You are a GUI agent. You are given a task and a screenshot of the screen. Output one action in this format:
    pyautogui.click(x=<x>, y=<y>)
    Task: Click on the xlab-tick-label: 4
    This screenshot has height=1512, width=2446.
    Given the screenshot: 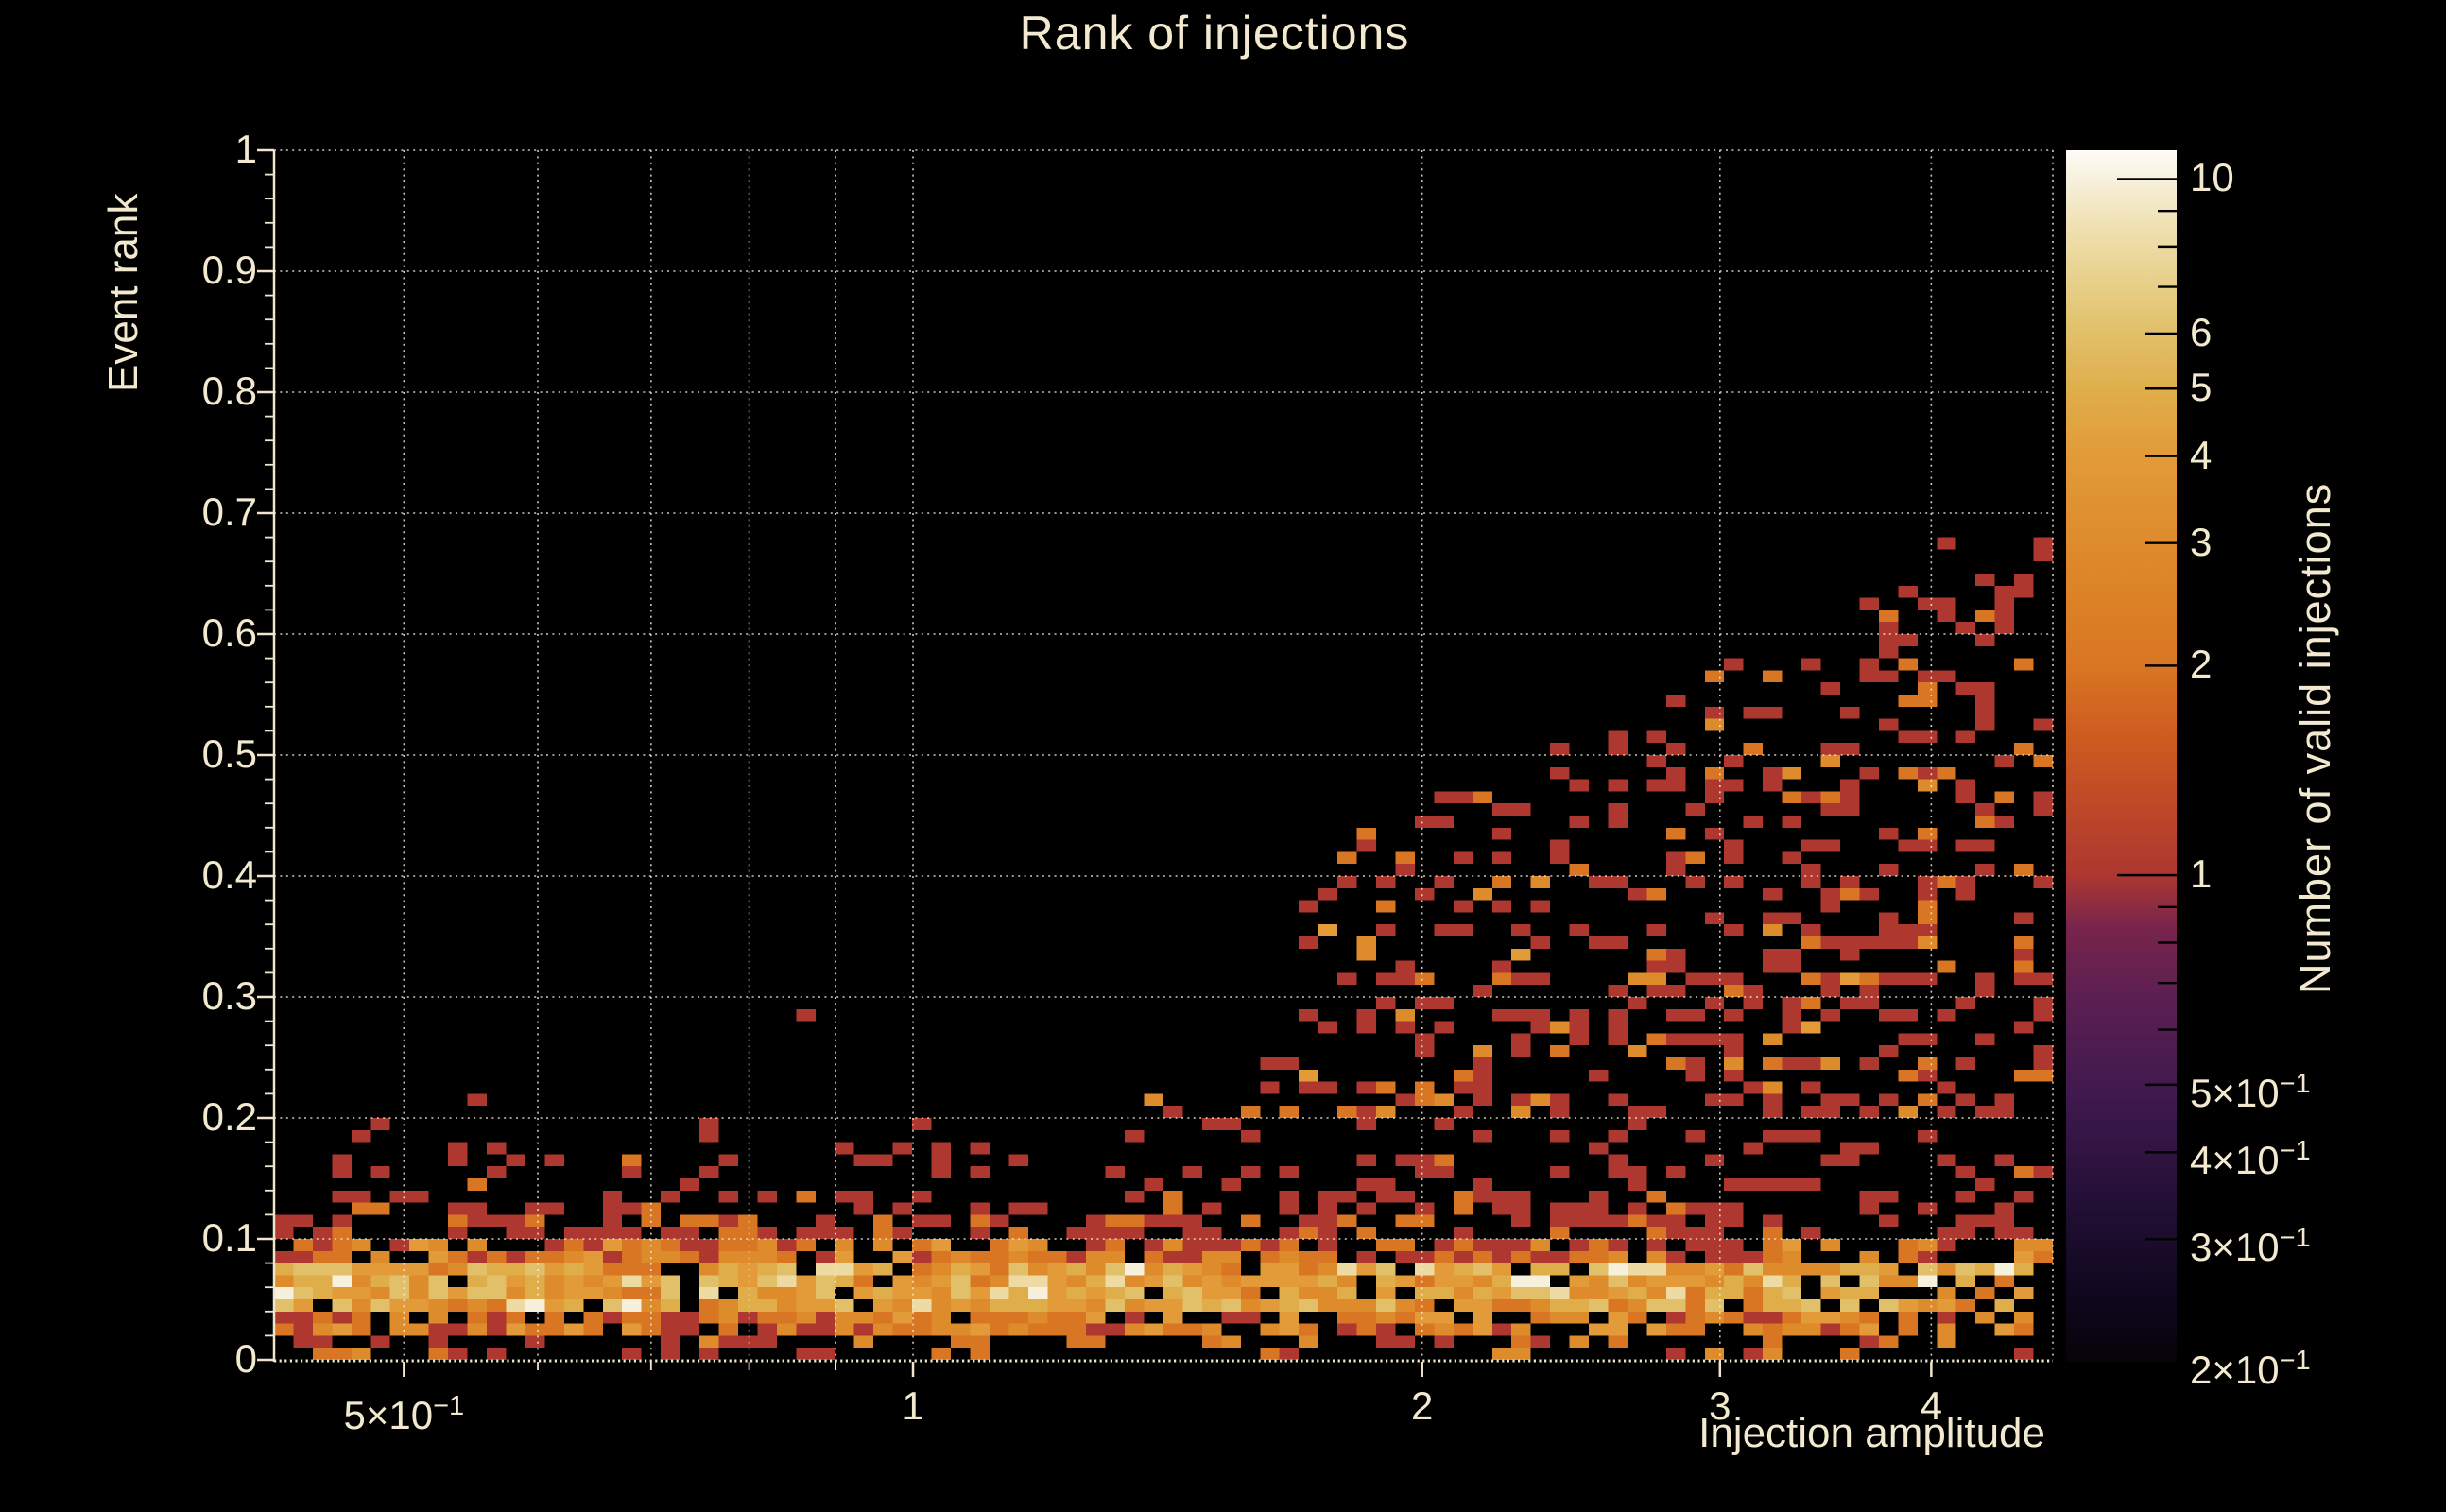 What is the action you would take?
    pyautogui.click(x=1931, y=1405)
    